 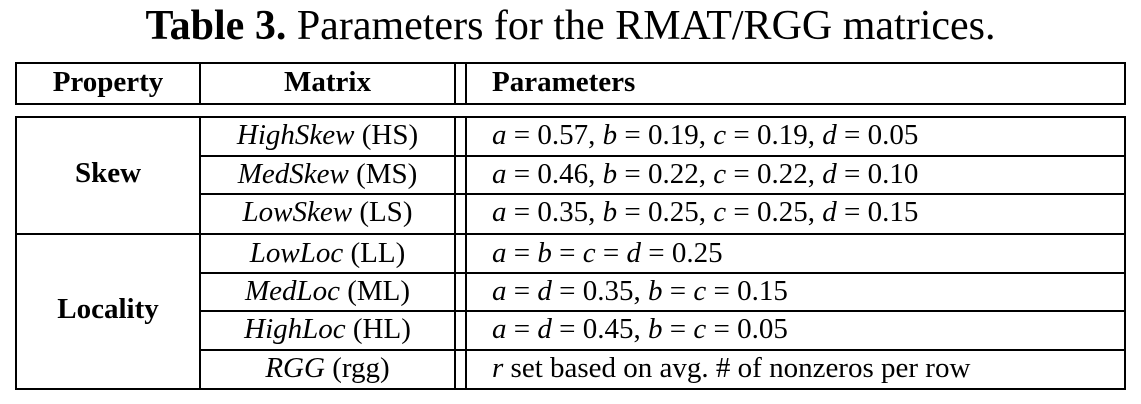 What do you see at coordinates (327, 291) in the screenshot?
I see `matrix-cell: MedLoc (ML)` at bounding box center [327, 291].